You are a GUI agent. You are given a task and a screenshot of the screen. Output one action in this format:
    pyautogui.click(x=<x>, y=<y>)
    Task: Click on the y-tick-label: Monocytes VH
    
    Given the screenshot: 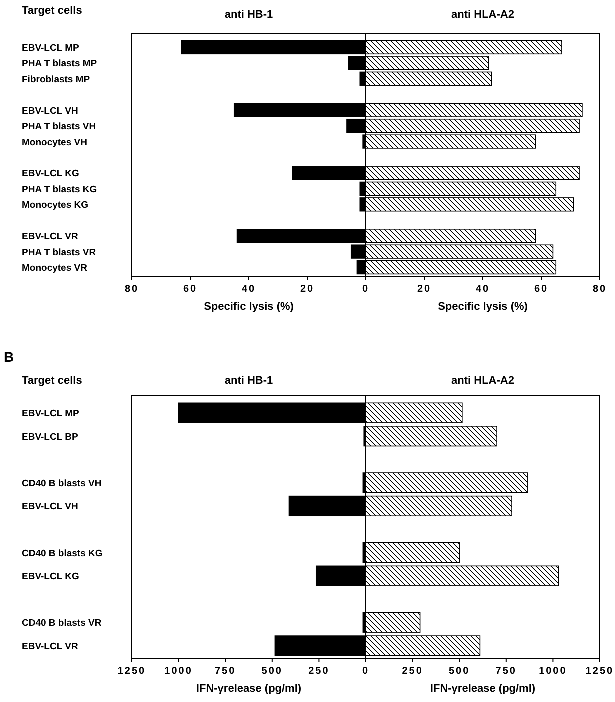 What is the action you would take?
    pyautogui.click(x=55, y=142)
    